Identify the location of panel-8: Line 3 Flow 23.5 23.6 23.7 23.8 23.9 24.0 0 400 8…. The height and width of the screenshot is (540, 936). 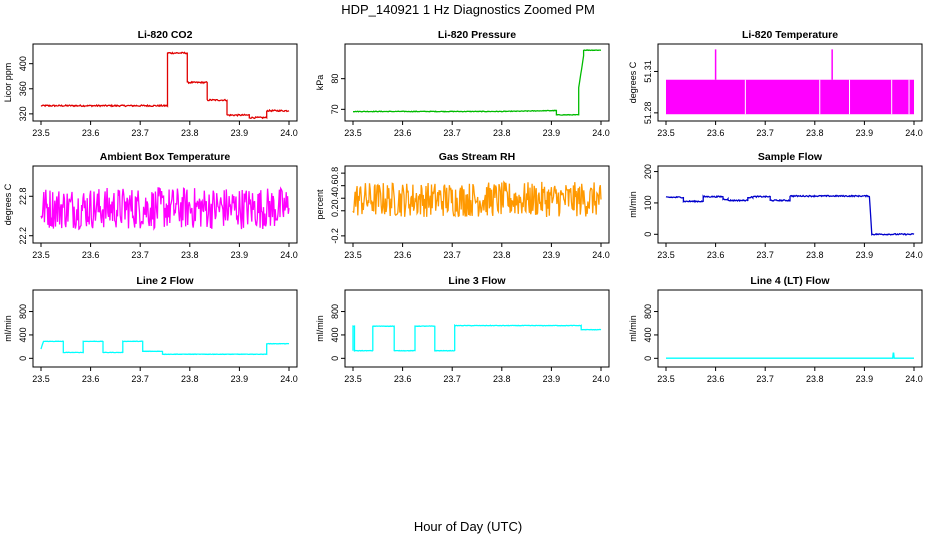
(462, 329).